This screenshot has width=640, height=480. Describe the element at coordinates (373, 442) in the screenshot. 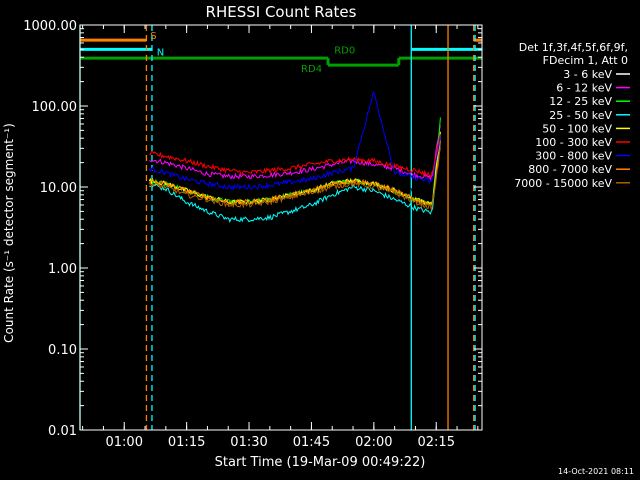

I see `x-tick-label: 02:00` at that location.